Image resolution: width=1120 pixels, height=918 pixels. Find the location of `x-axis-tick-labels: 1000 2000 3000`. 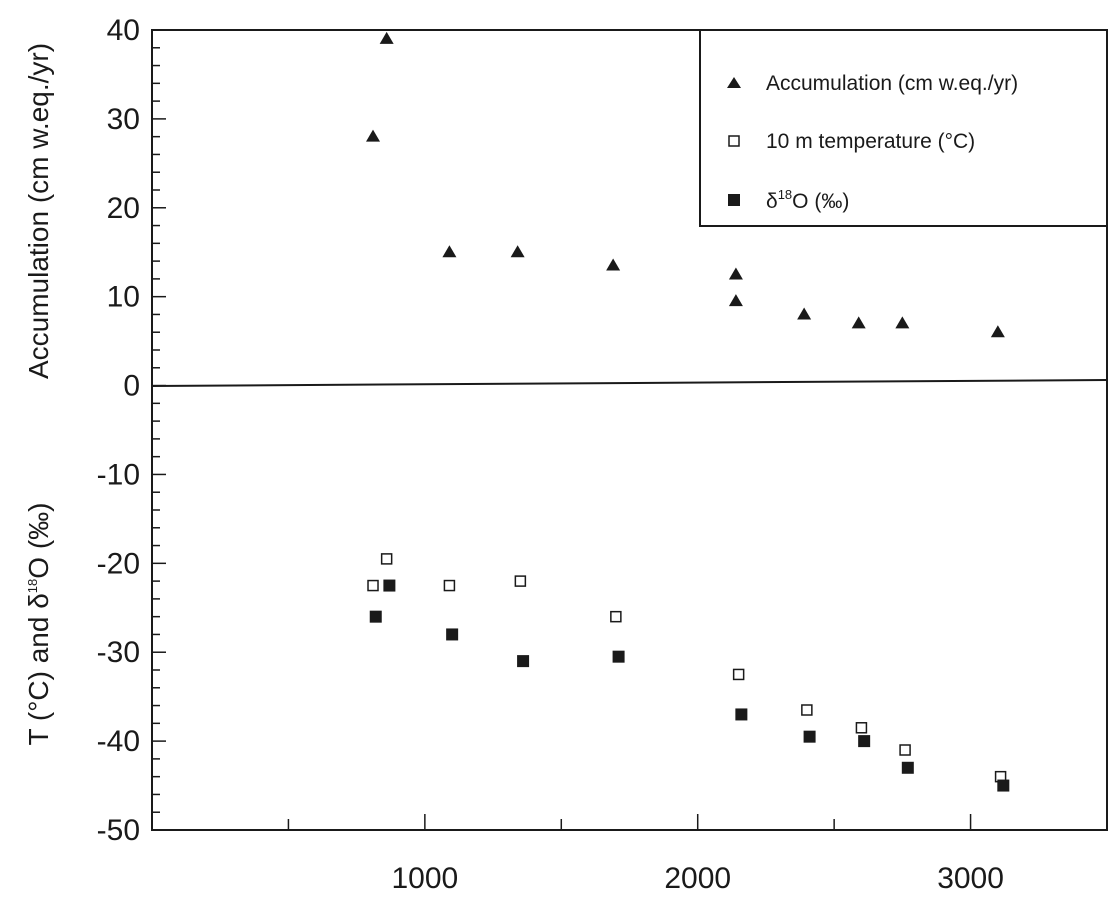

x-axis-tick-labels: 1000 2000 3000 is located at coordinates (697, 878).